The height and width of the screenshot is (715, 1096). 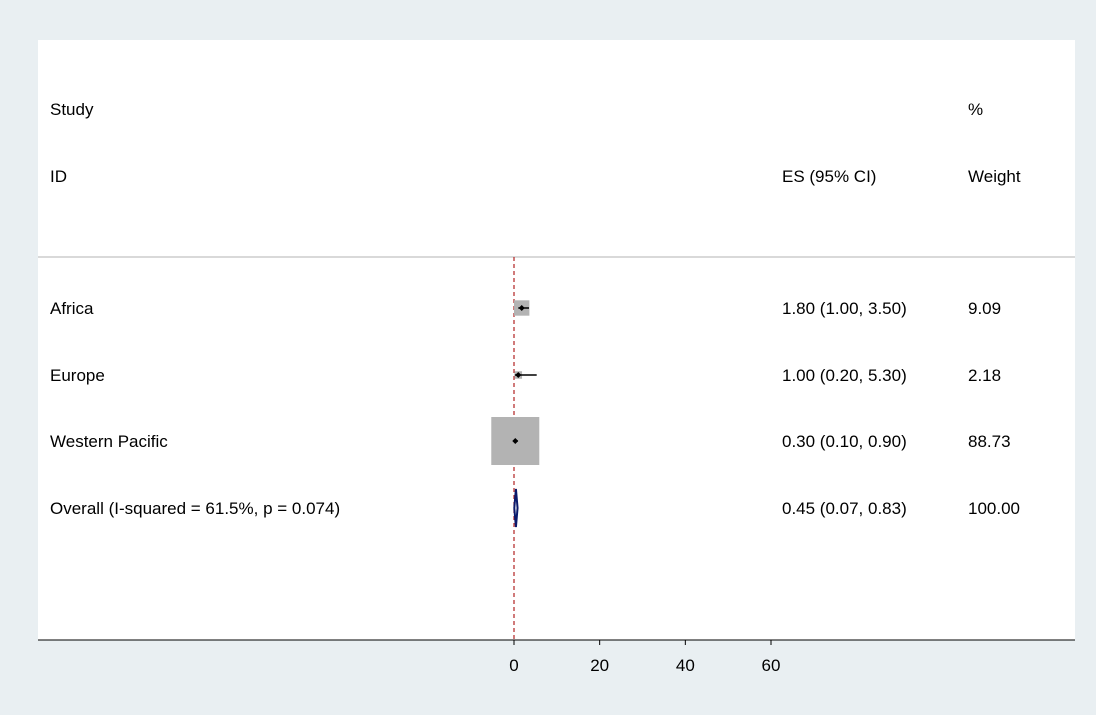 I want to click on x-tick-label: 60, so click(x=771, y=665).